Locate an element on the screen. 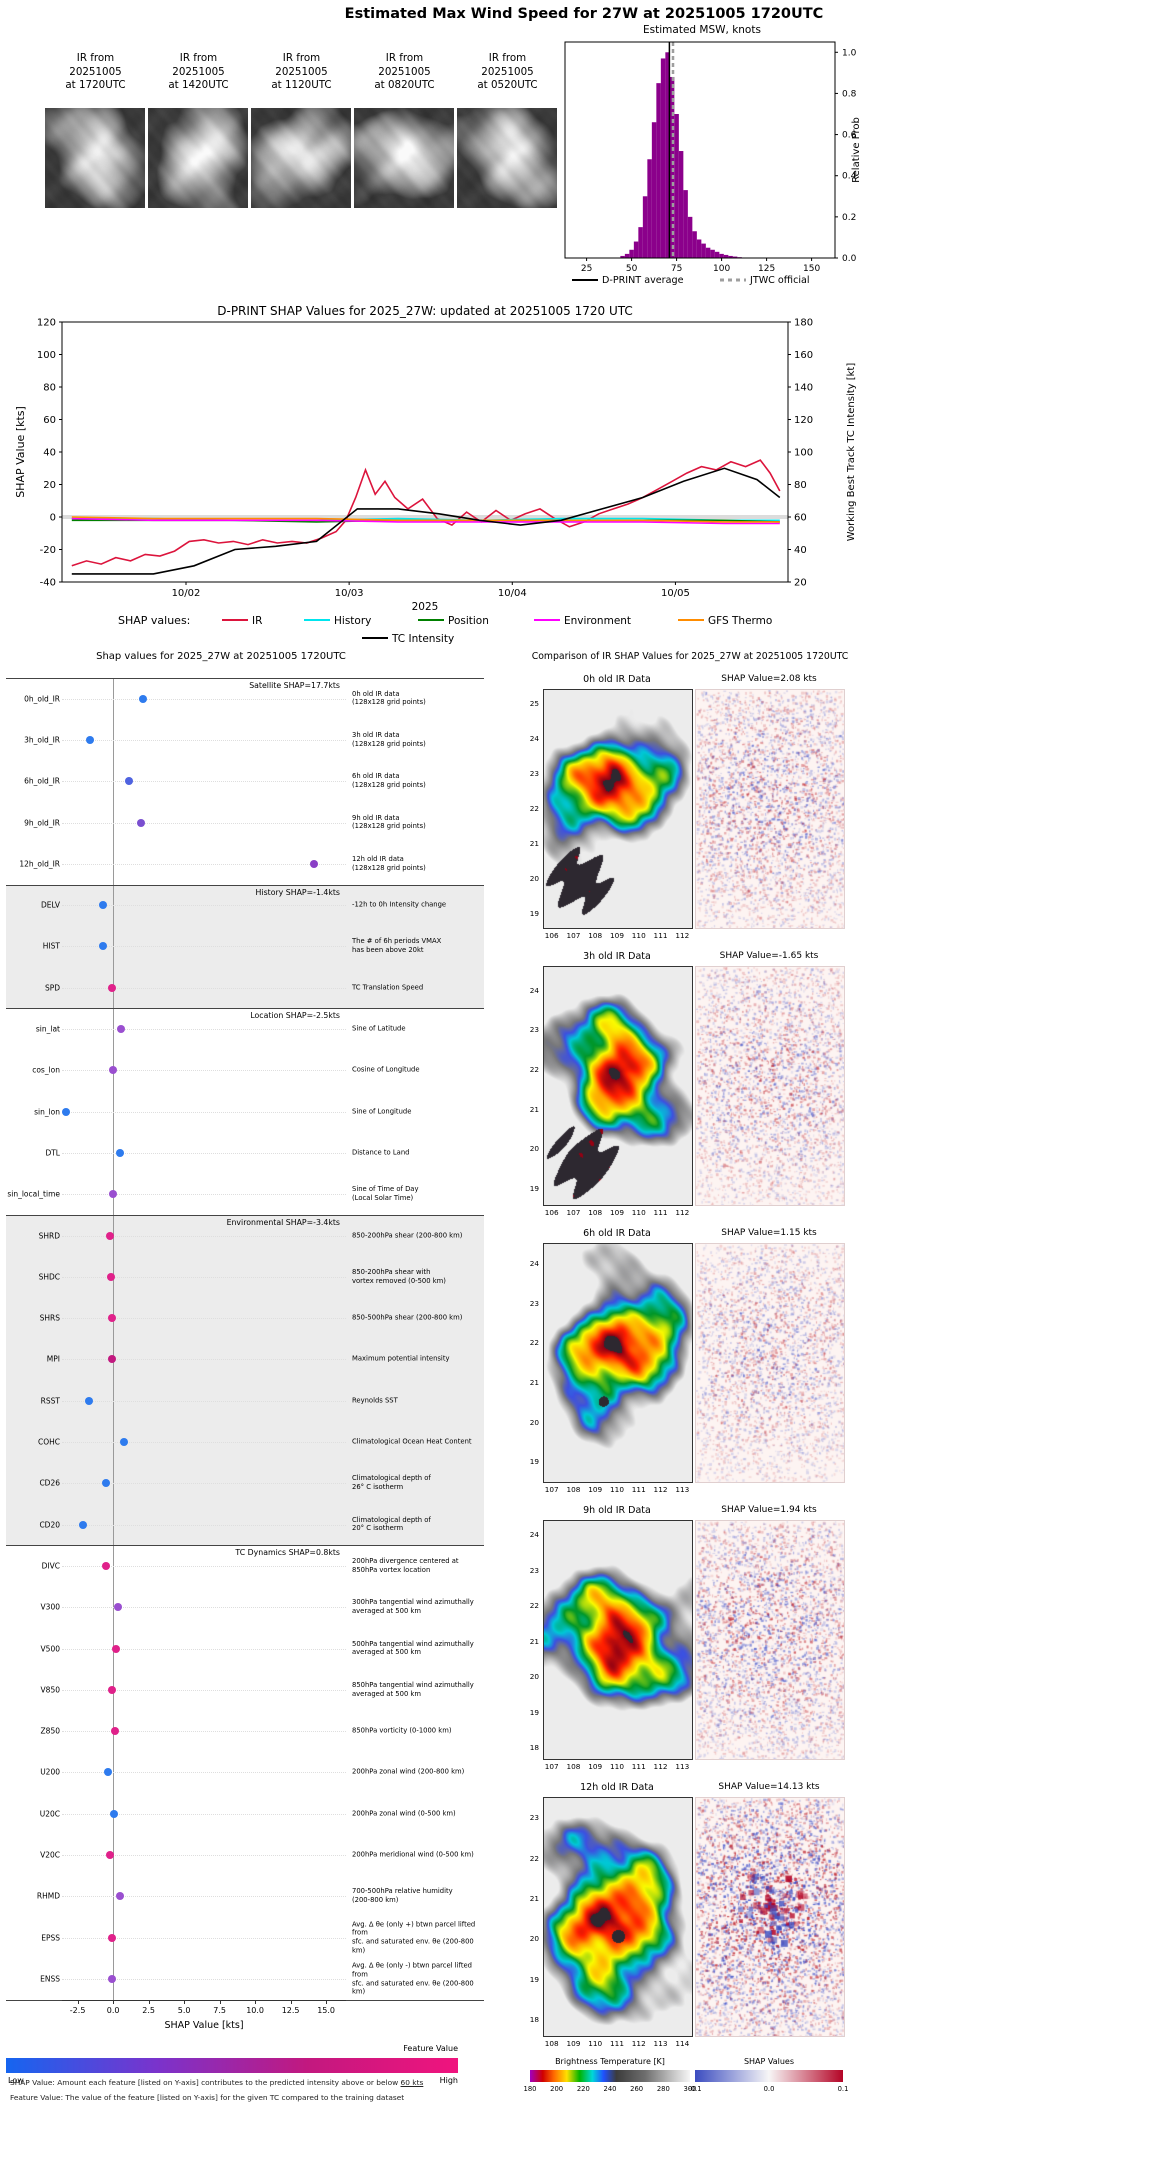  x-tick-label: 10.0 is located at coordinates (255, 2010).